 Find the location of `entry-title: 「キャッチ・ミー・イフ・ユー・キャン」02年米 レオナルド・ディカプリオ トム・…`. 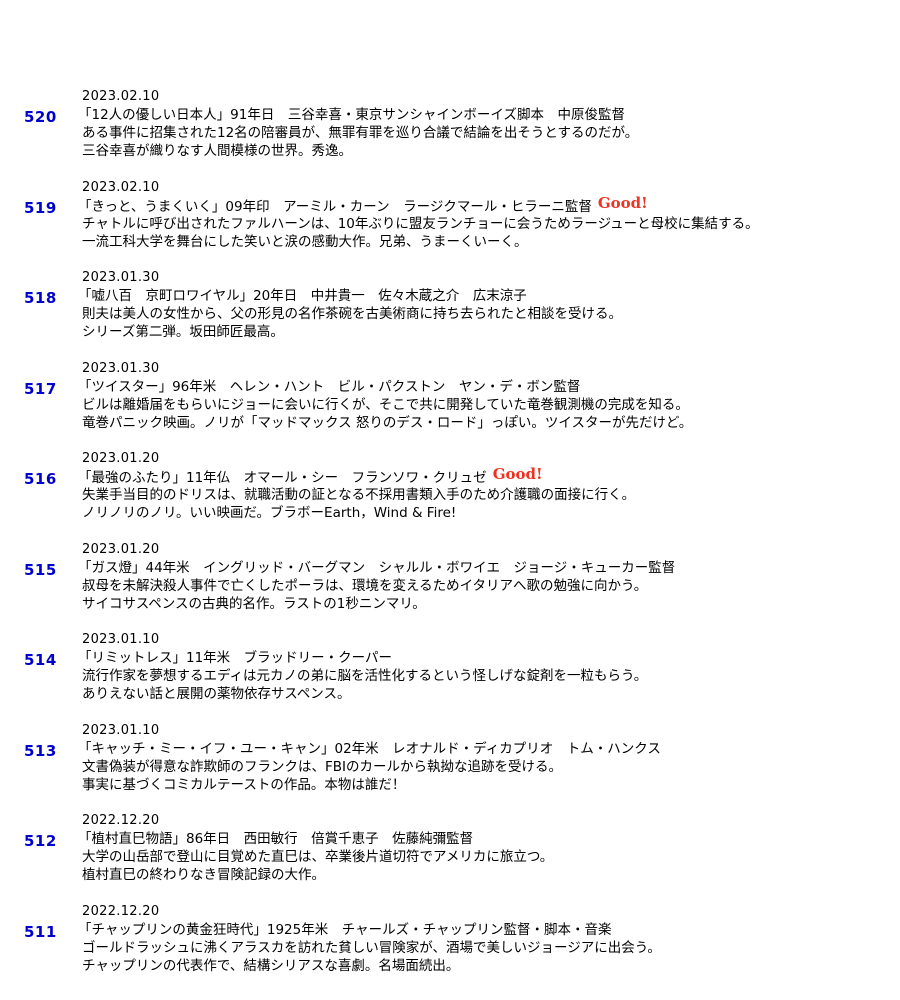

entry-title: 「キャッチ・ミー・イフ・ユー・キャン」02年米 レオナルド・ディカプリオ トム・… is located at coordinates (369, 748).